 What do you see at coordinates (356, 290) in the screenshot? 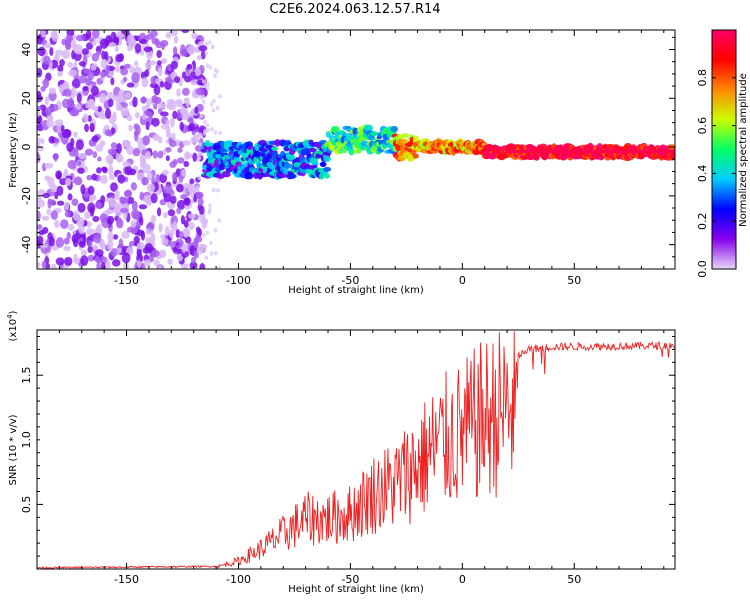
I see `spectrogram-x-label: Height of straight line (km)` at bounding box center [356, 290].